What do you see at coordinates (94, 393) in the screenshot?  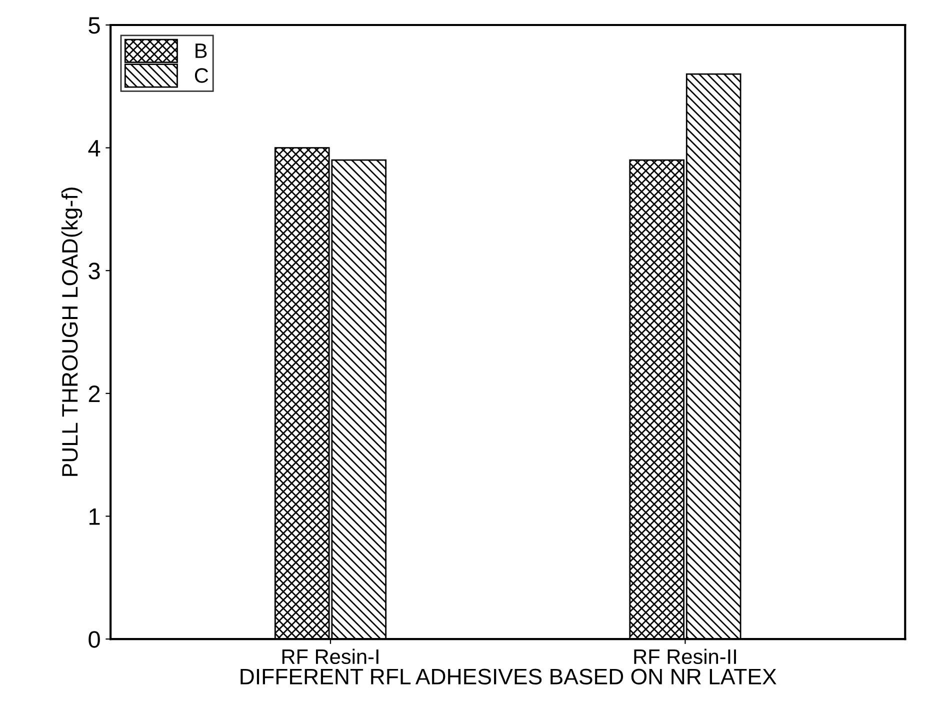 I see `y-tick-label: 2` at bounding box center [94, 393].